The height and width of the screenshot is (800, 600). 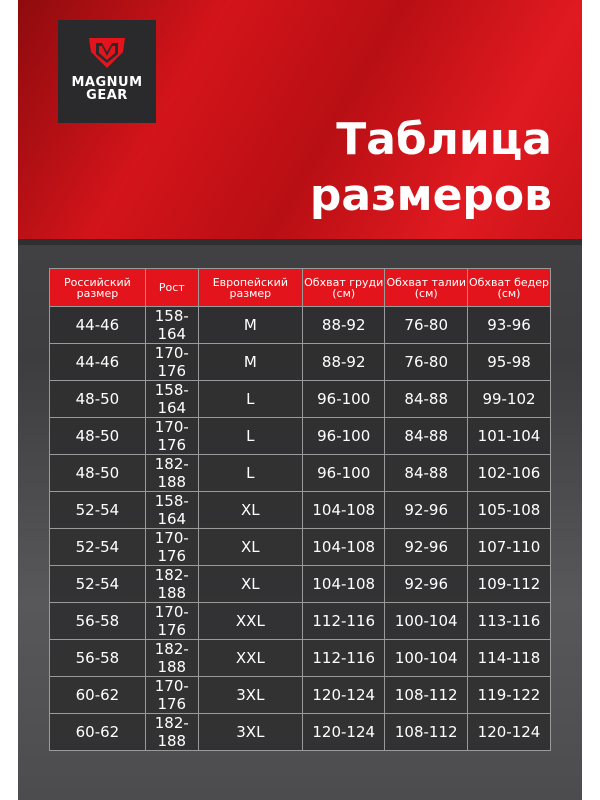 I want to click on table-row: 56-58 170-176 XXL 112-116 100-104 113-116, so click(x=300, y=621).